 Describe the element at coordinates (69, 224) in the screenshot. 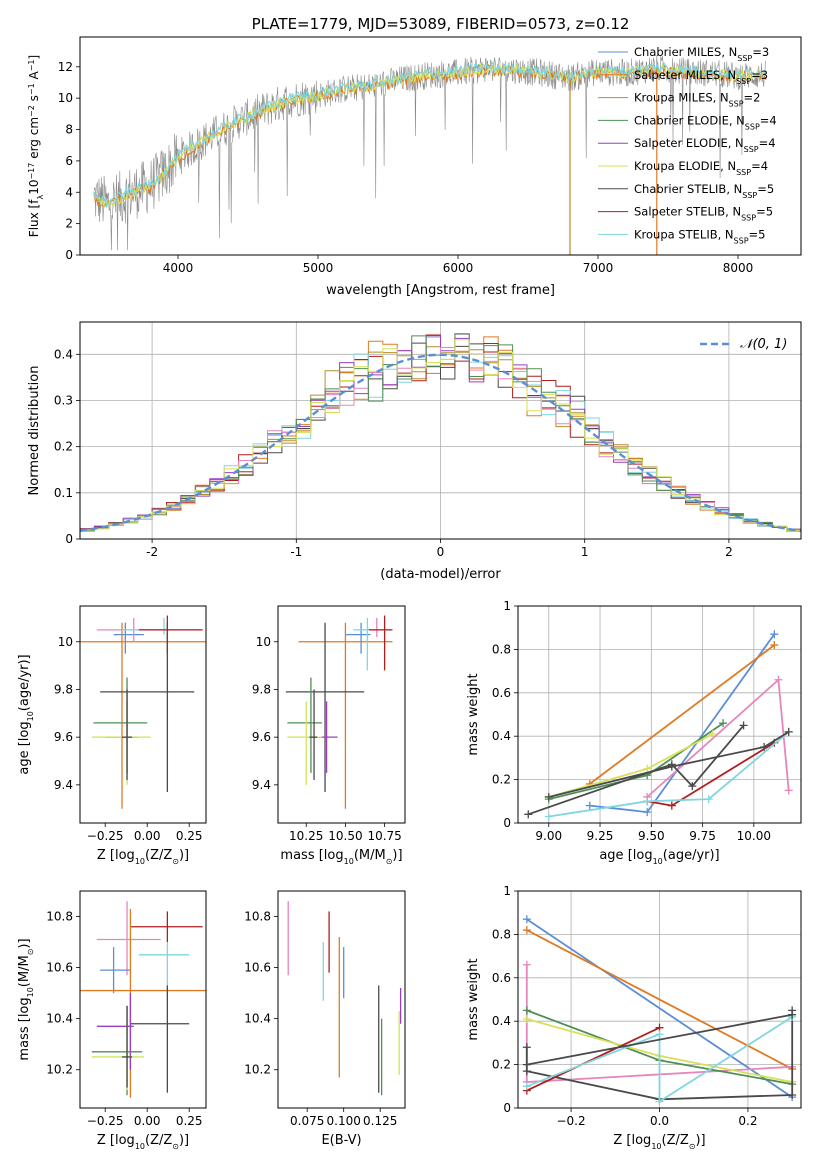

I see `y-tick-label: 2` at that location.